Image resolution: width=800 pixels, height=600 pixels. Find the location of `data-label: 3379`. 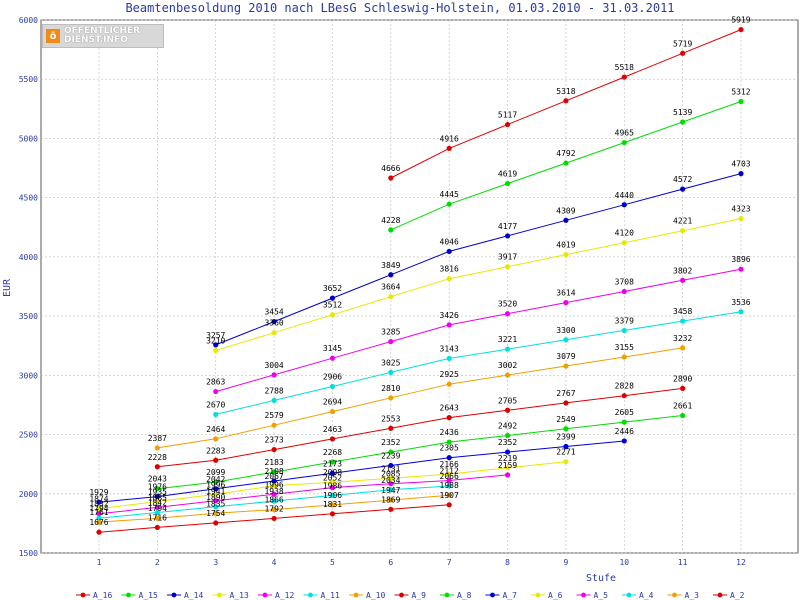

data-label: 3379 is located at coordinates (624, 320).